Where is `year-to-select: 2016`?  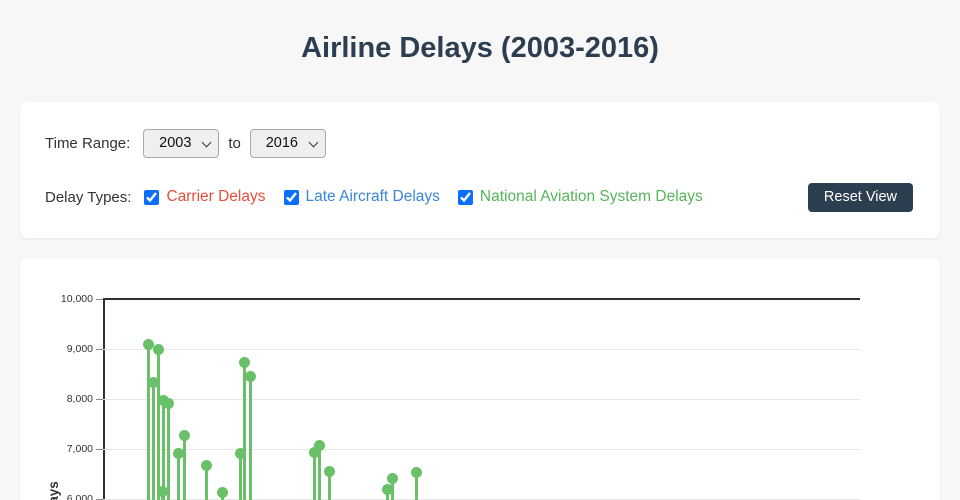
year-to-select: 2016 is located at coordinates (287, 143).